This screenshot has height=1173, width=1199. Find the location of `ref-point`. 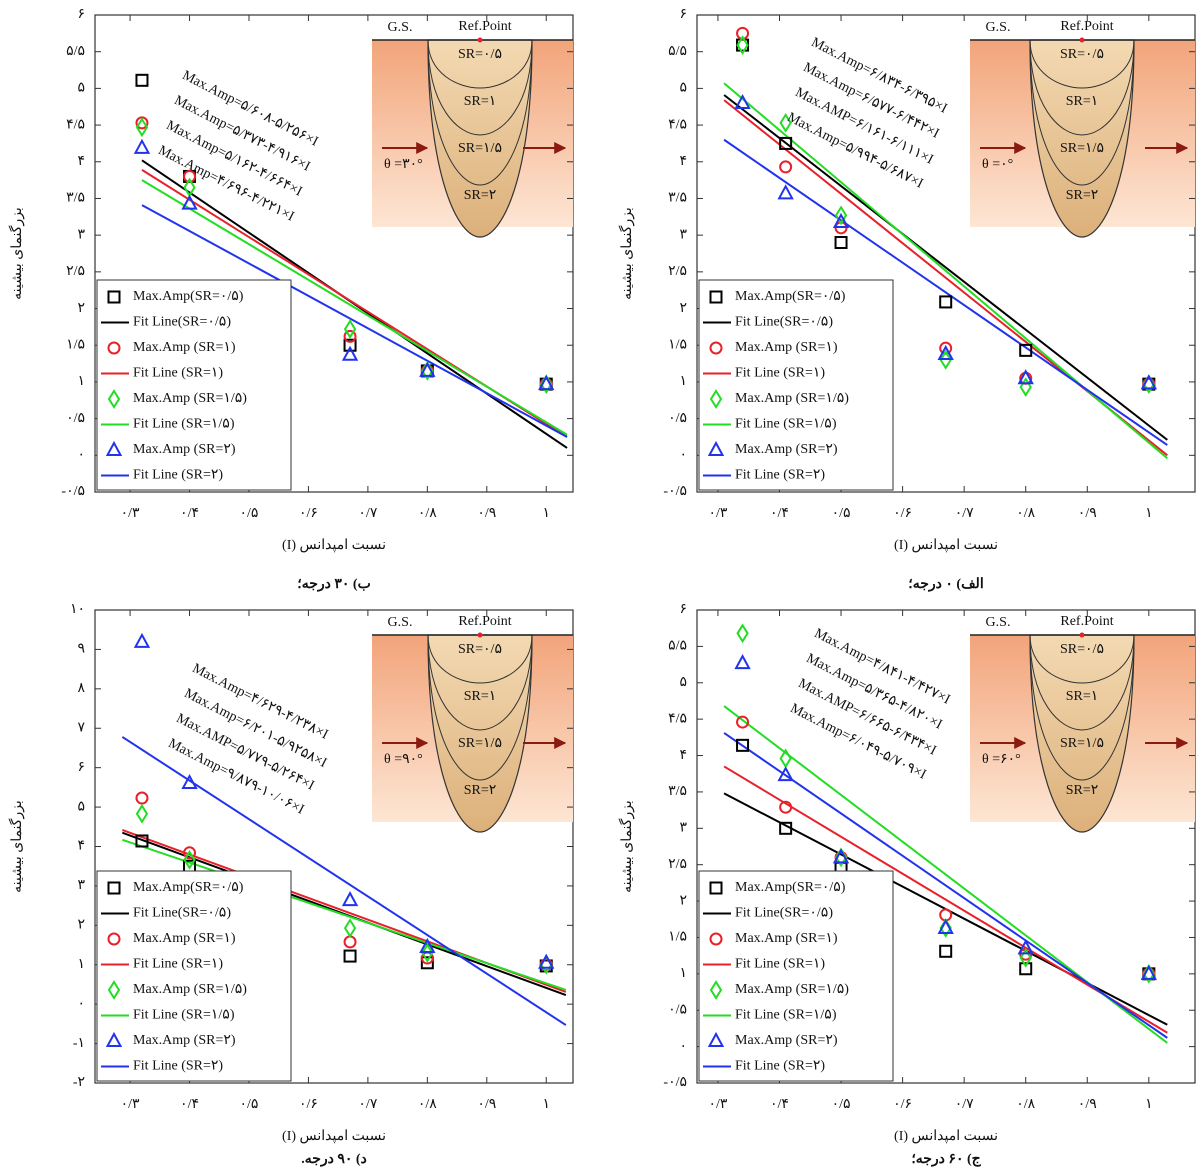

ref-point is located at coordinates (1082, 635).